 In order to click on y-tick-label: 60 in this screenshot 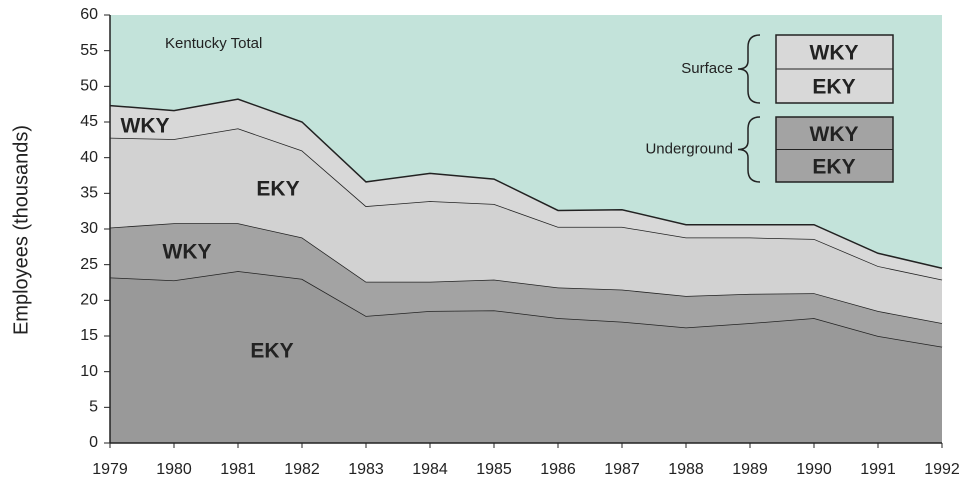, I will do `click(89, 14)`.